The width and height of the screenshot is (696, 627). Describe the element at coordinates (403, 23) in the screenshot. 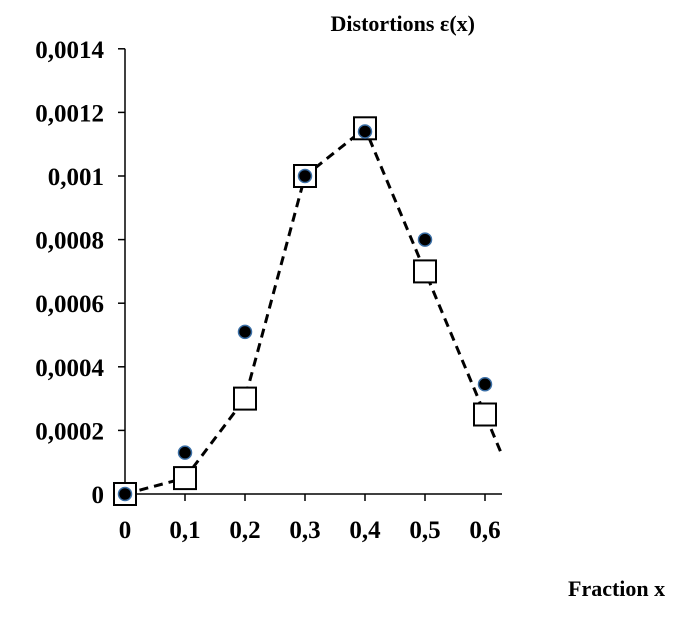

I see `chart-title: Distortions ε(x)` at that location.